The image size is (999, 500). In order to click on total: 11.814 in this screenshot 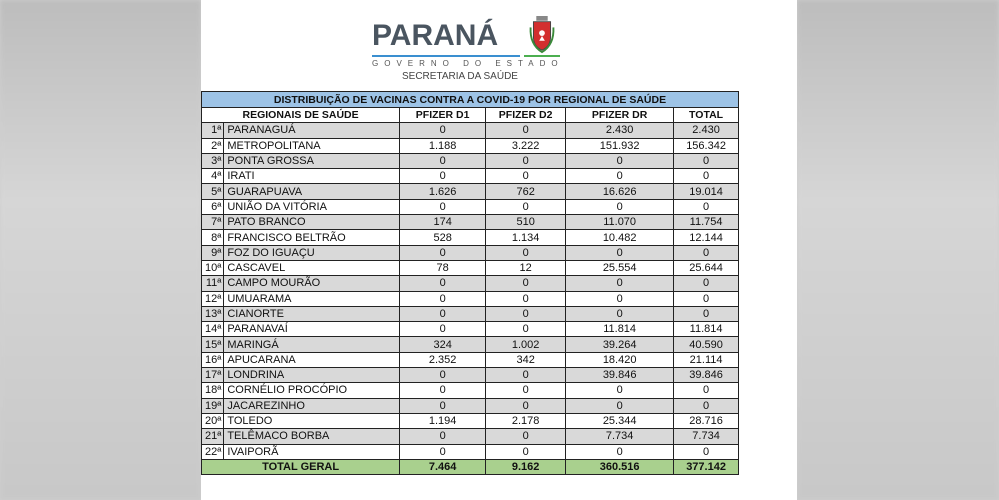, I will do `click(706, 329)`.